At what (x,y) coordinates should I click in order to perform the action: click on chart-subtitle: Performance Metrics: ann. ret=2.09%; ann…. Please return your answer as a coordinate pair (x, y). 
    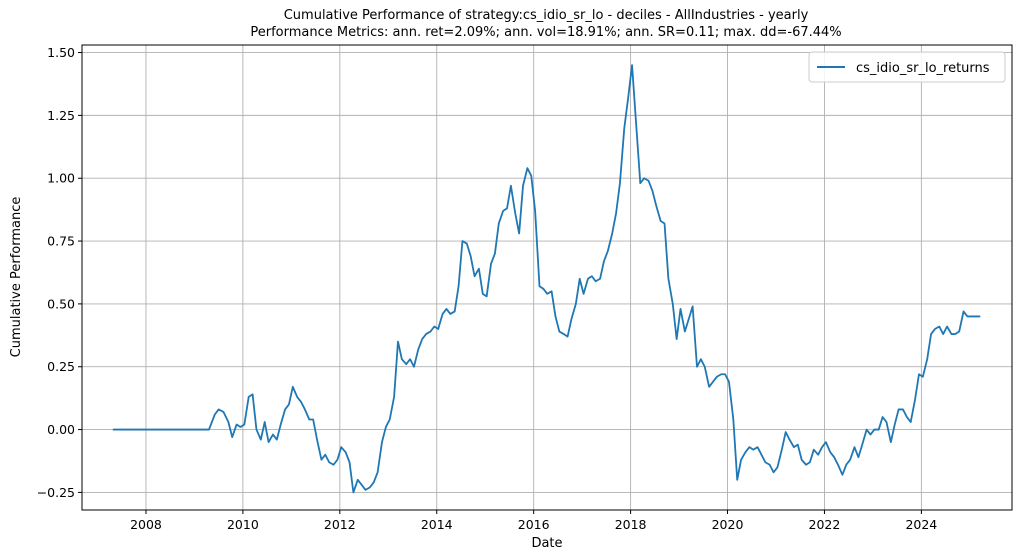
    Looking at the image, I should click on (545, 32).